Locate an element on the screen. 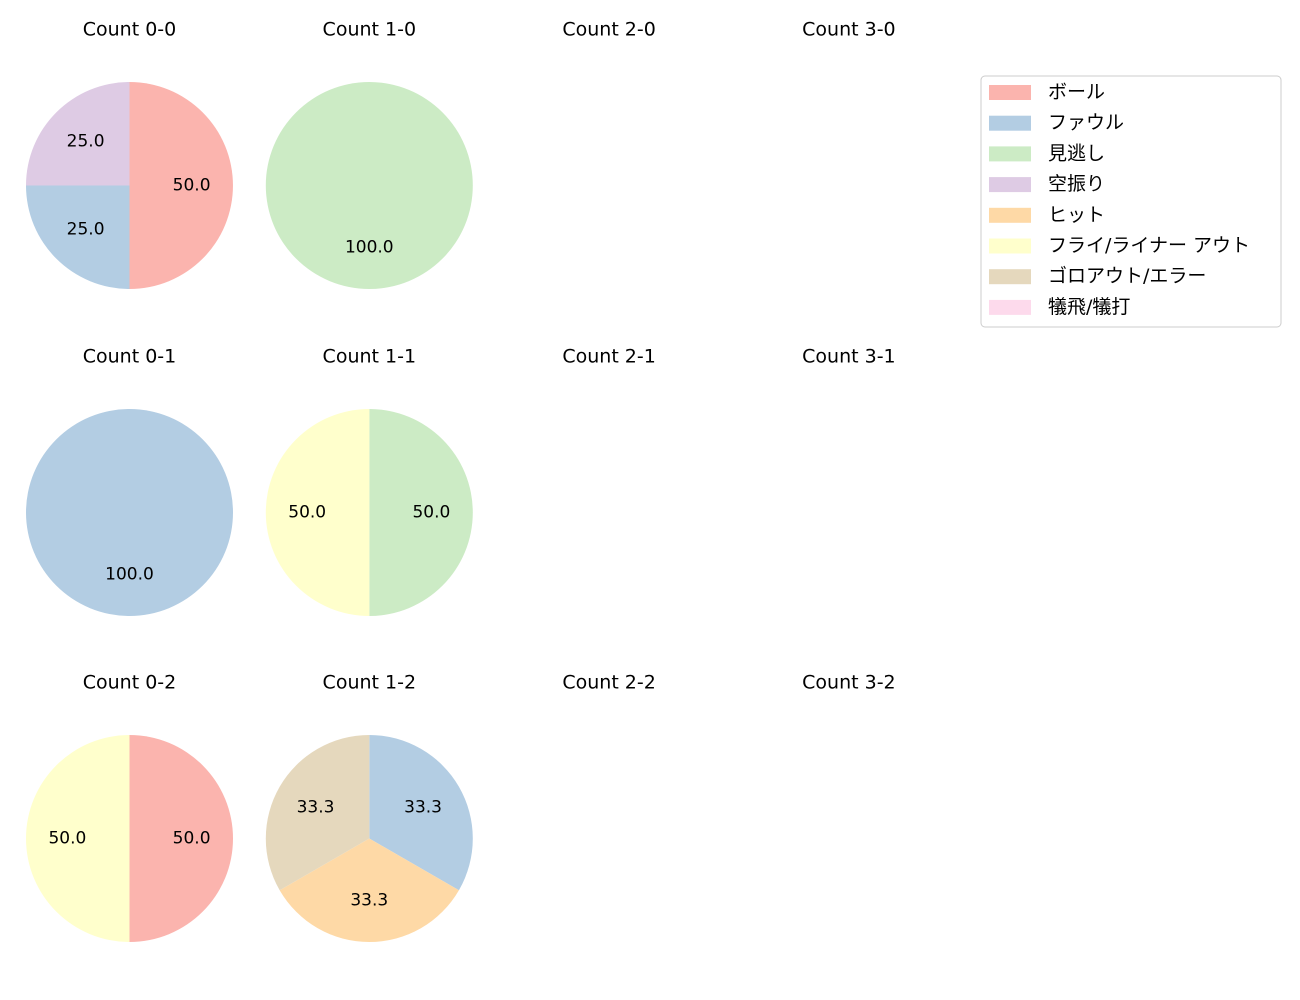  legend-label: ファウル is located at coordinates (1086, 123).